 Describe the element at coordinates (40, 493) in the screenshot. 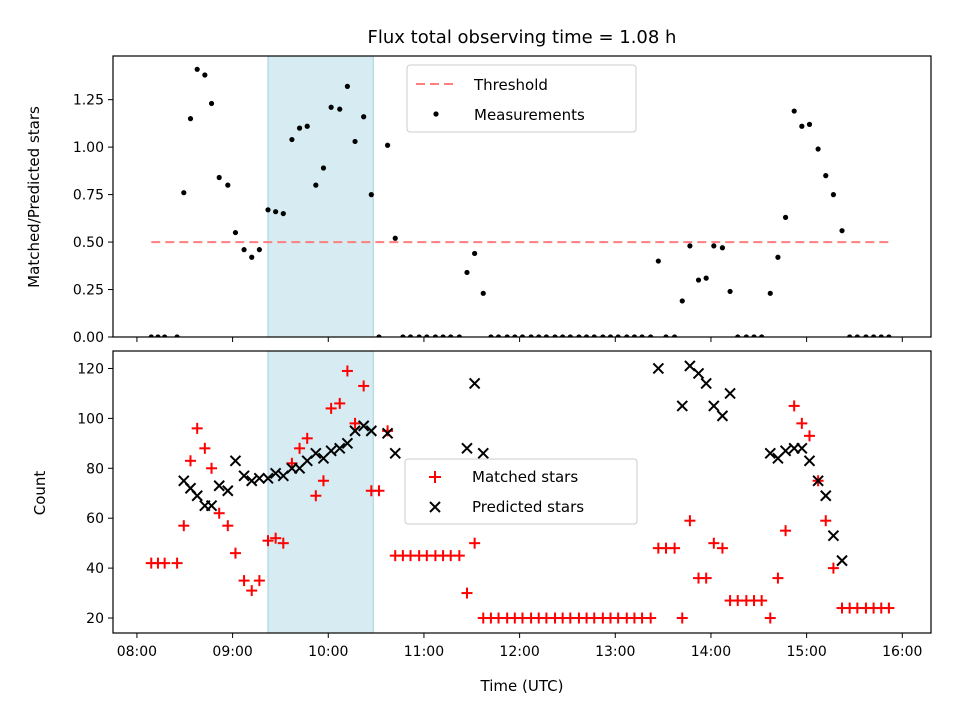

I see `bottom-y-axis-label: Count` at that location.